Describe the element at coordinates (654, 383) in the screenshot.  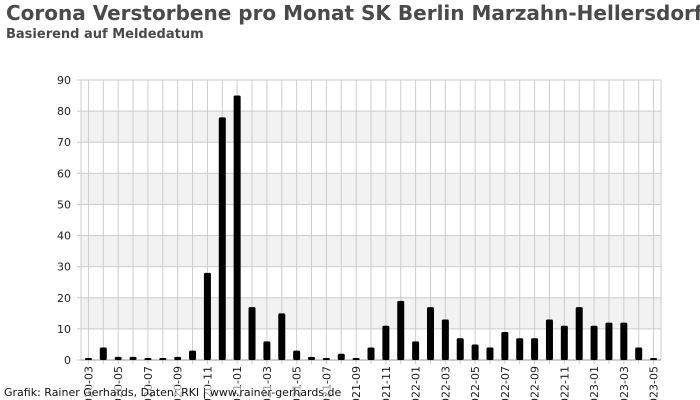
I see `x-tick-label: 2023-05` at that location.